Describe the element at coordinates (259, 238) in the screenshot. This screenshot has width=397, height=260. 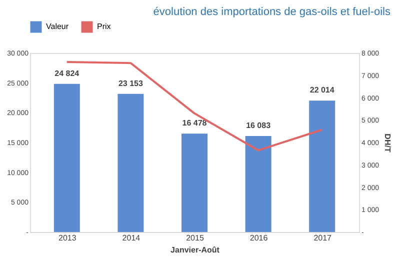
I see `x-tick-label: 2016` at that location.